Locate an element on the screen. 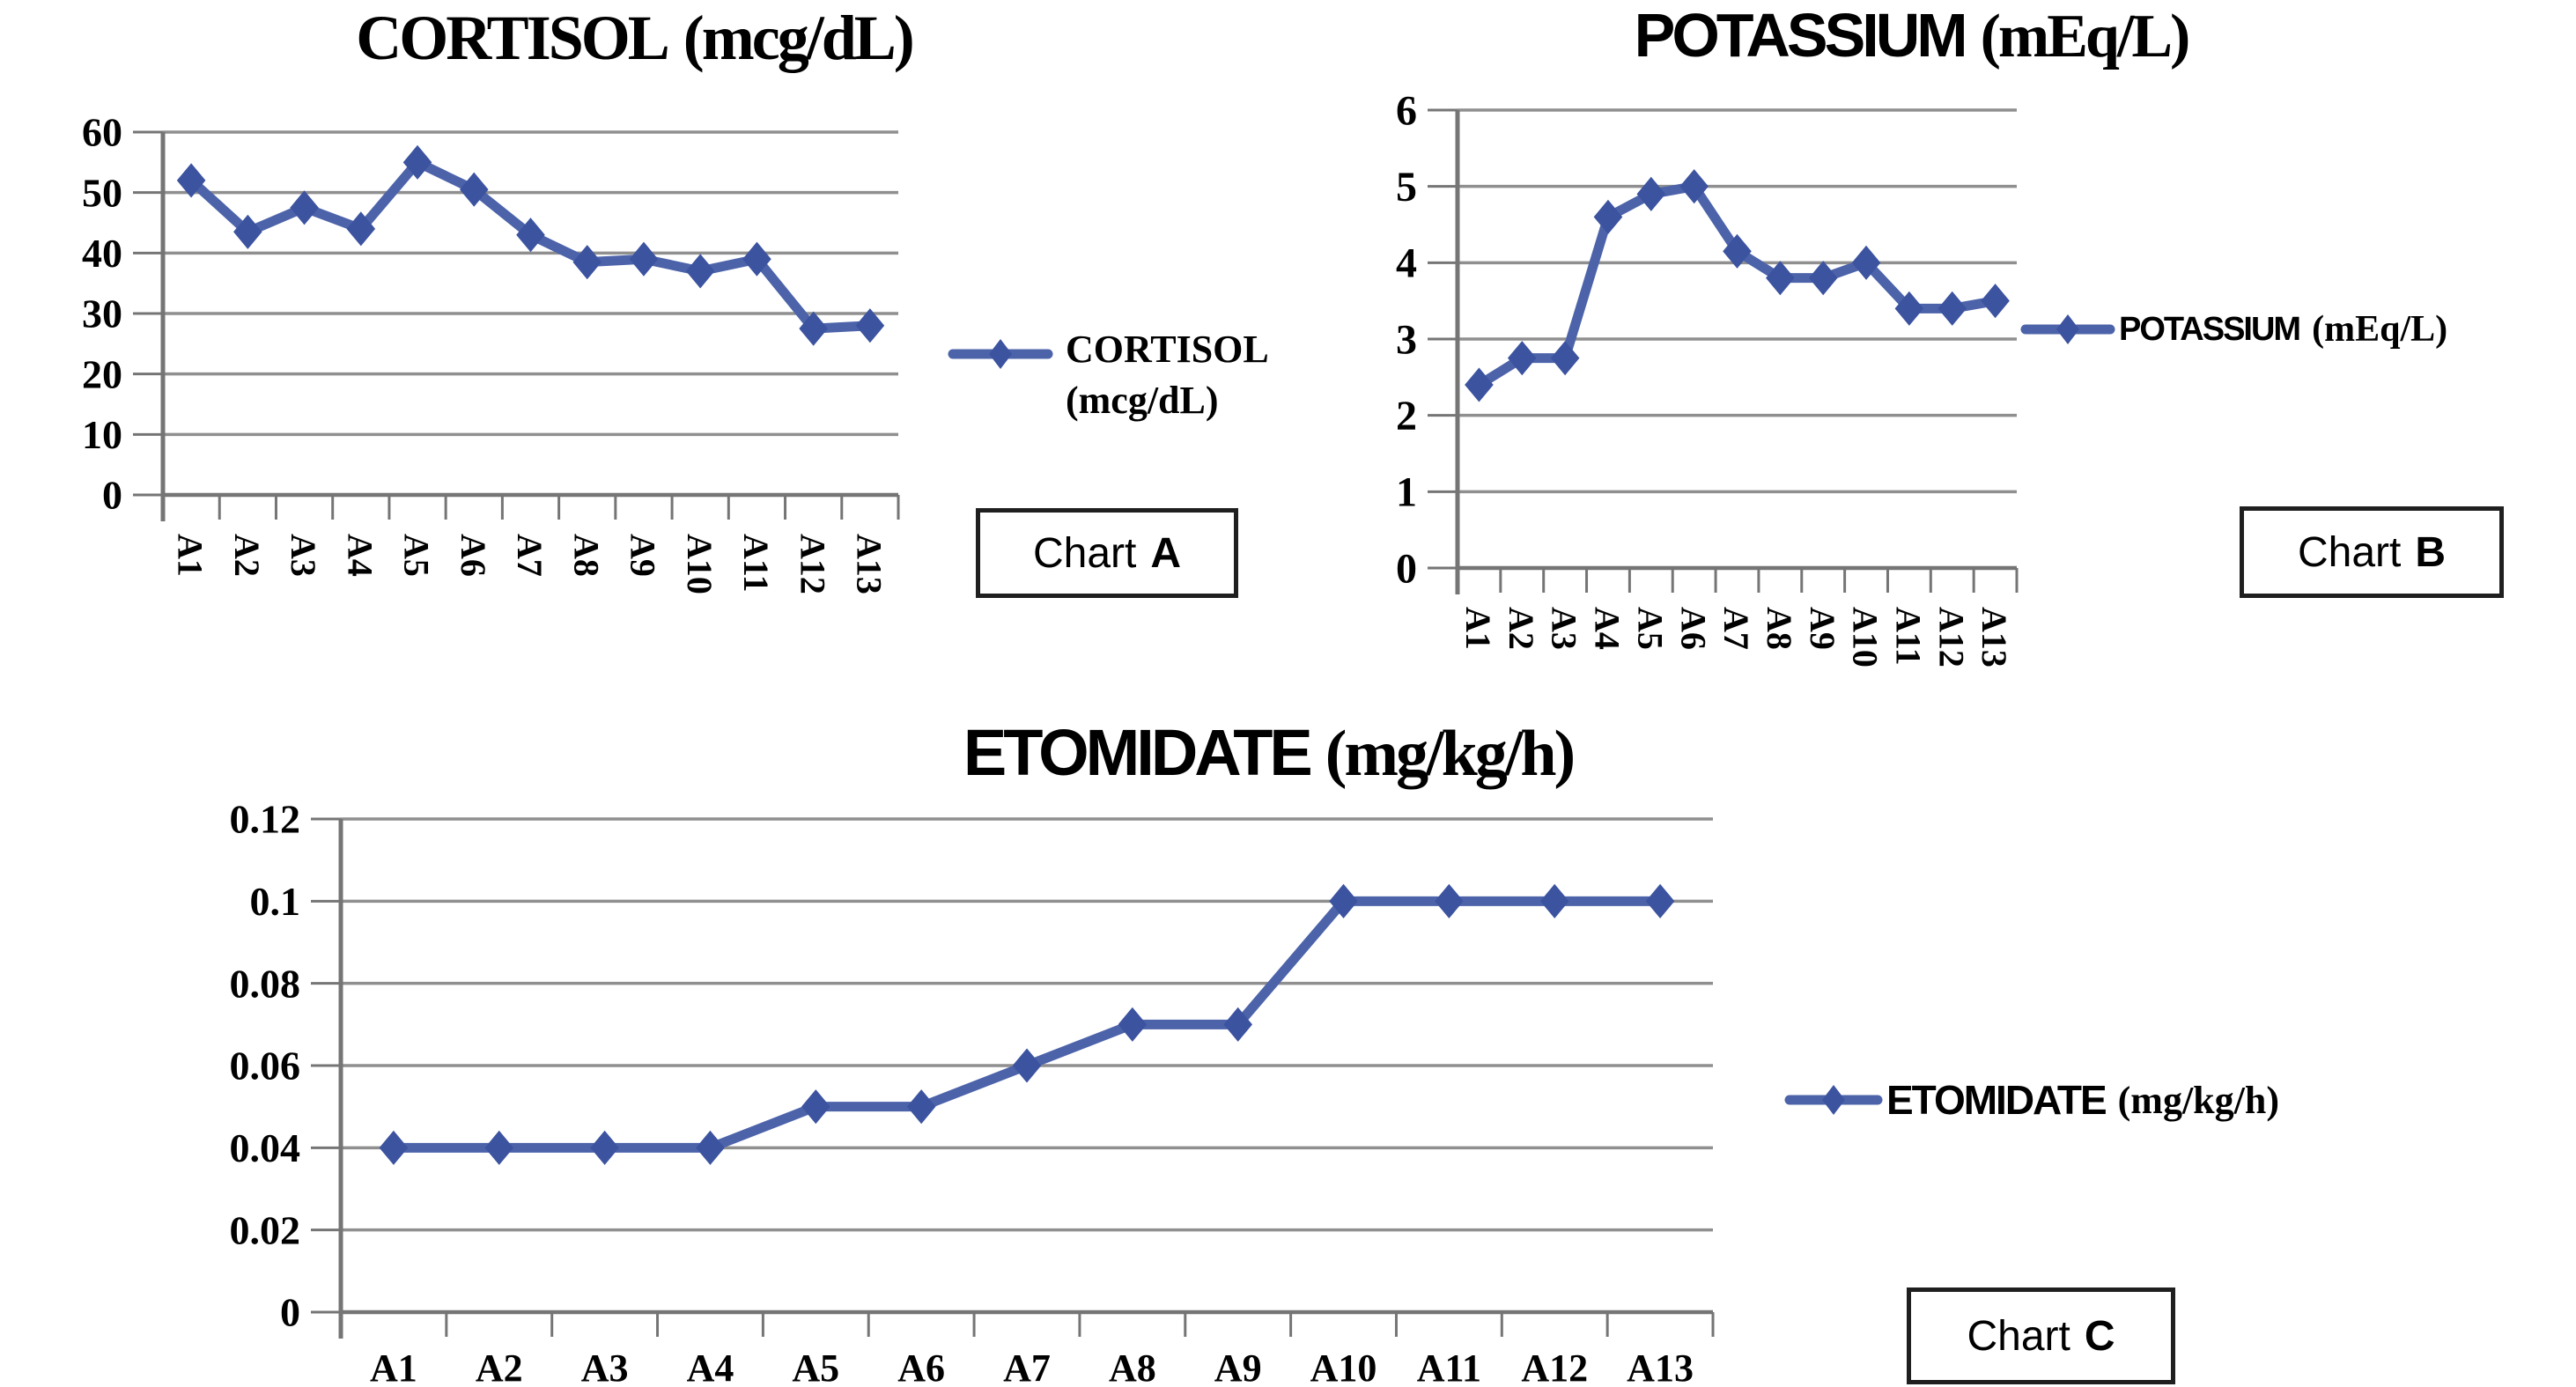 The image size is (2576, 1387). data-point-A1 is located at coordinates (394, 1147).